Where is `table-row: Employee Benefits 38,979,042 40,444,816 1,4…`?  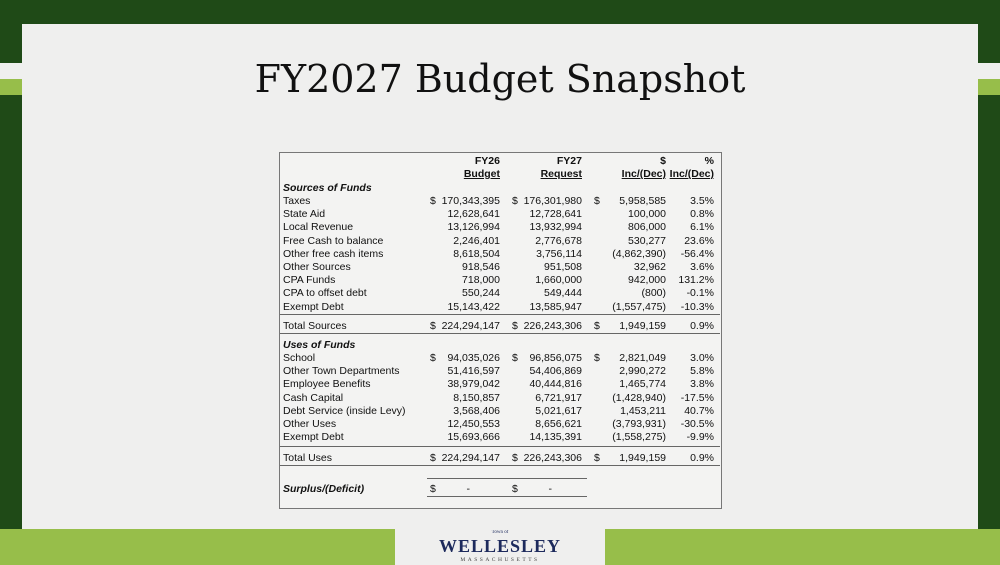
table-row: Employee Benefits 38,979,042 40,444,816 1,4… is located at coordinates (500, 384).